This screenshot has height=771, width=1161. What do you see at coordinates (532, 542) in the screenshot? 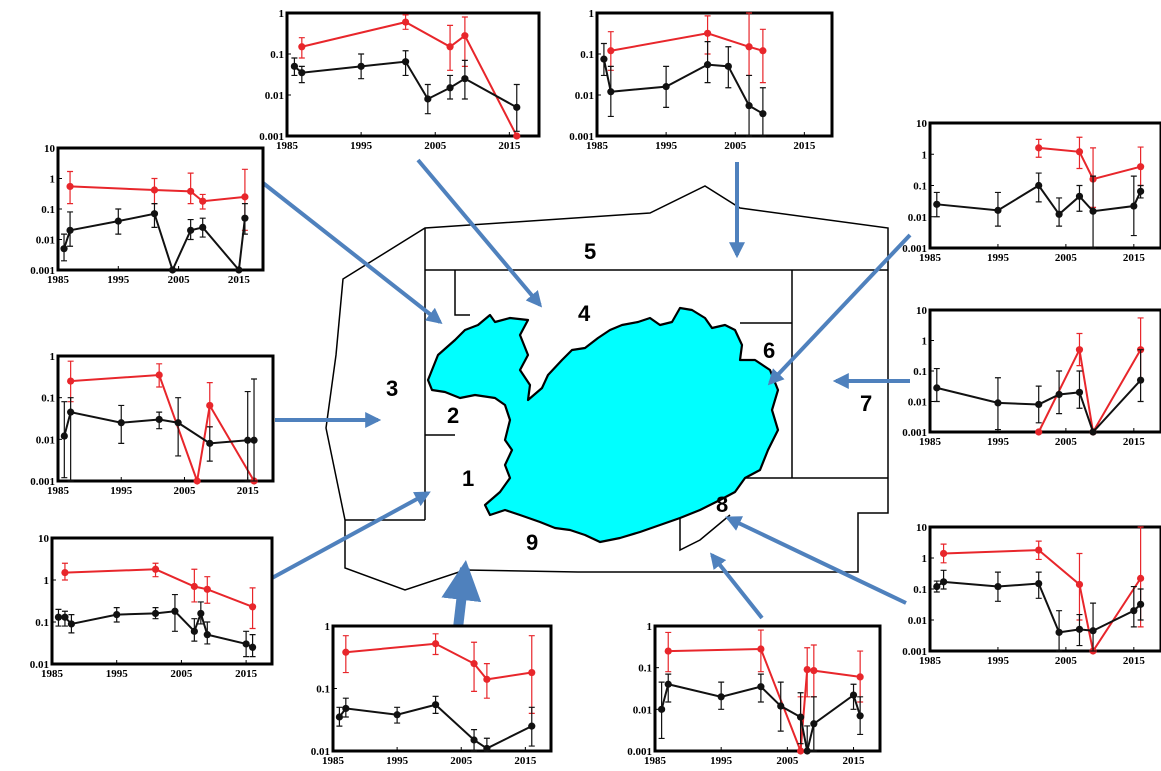
I see `area-number-9: 9` at bounding box center [532, 542].